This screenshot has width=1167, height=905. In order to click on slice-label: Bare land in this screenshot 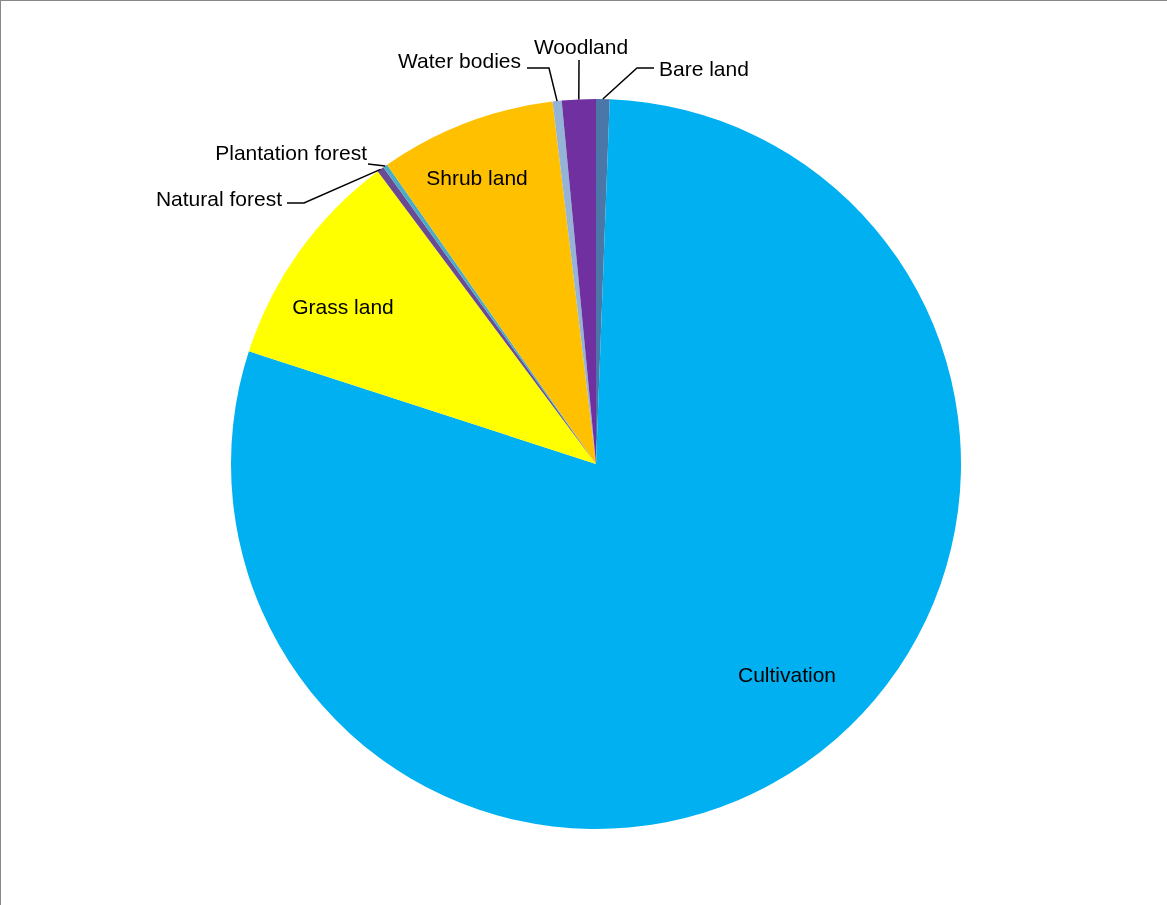, I will do `click(704, 68)`.